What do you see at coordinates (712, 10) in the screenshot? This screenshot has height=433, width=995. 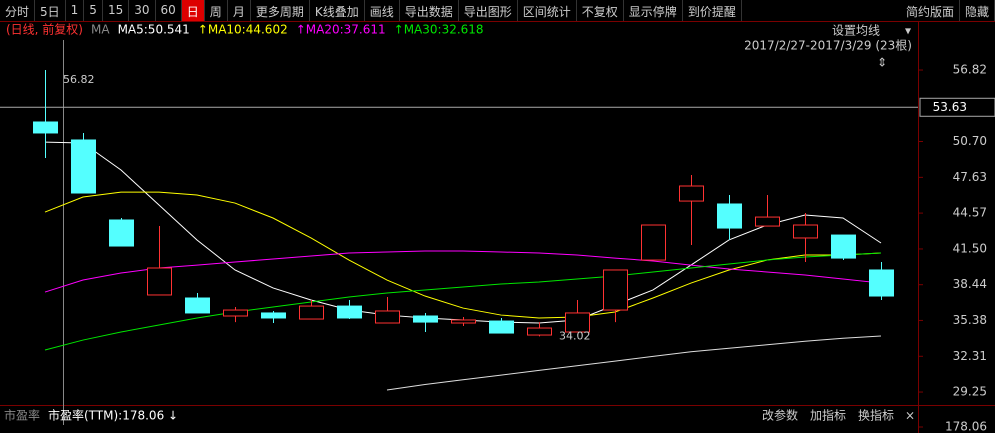 I see `toolbar-button: 到价提醒` at bounding box center [712, 10].